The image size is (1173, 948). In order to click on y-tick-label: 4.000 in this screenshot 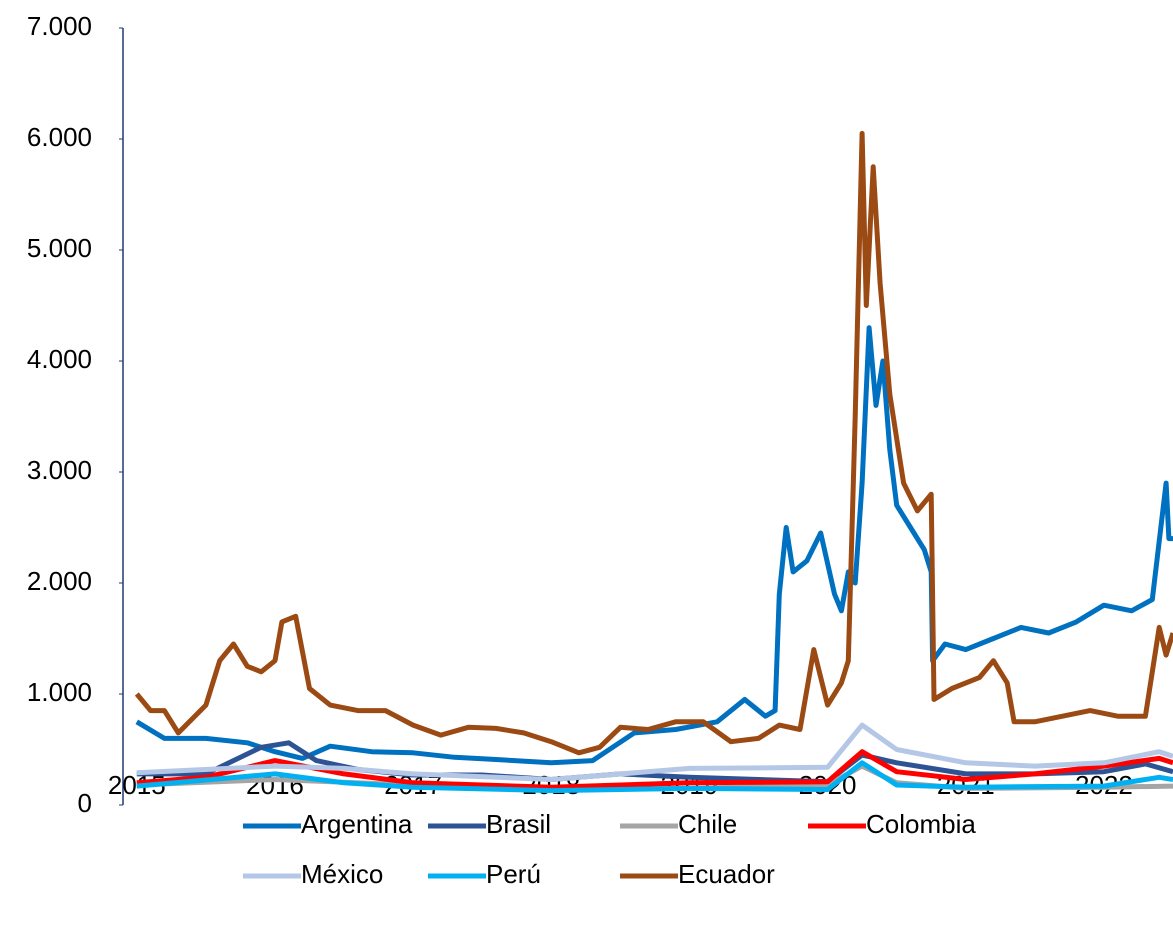, I will do `click(59, 359)`.